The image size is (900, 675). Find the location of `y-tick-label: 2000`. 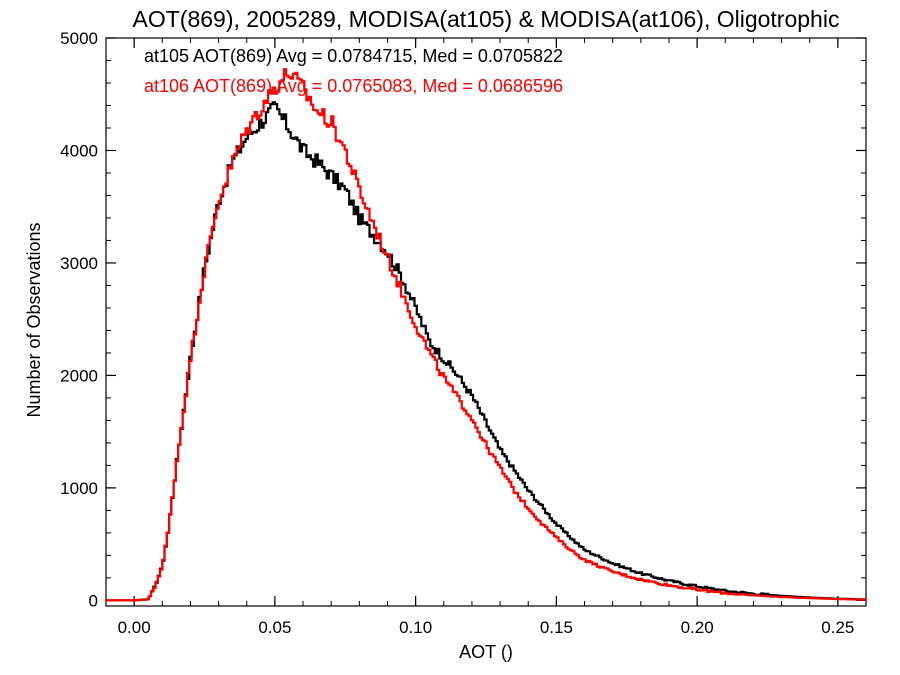

y-tick-label: 2000 is located at coordinates (79, 375).